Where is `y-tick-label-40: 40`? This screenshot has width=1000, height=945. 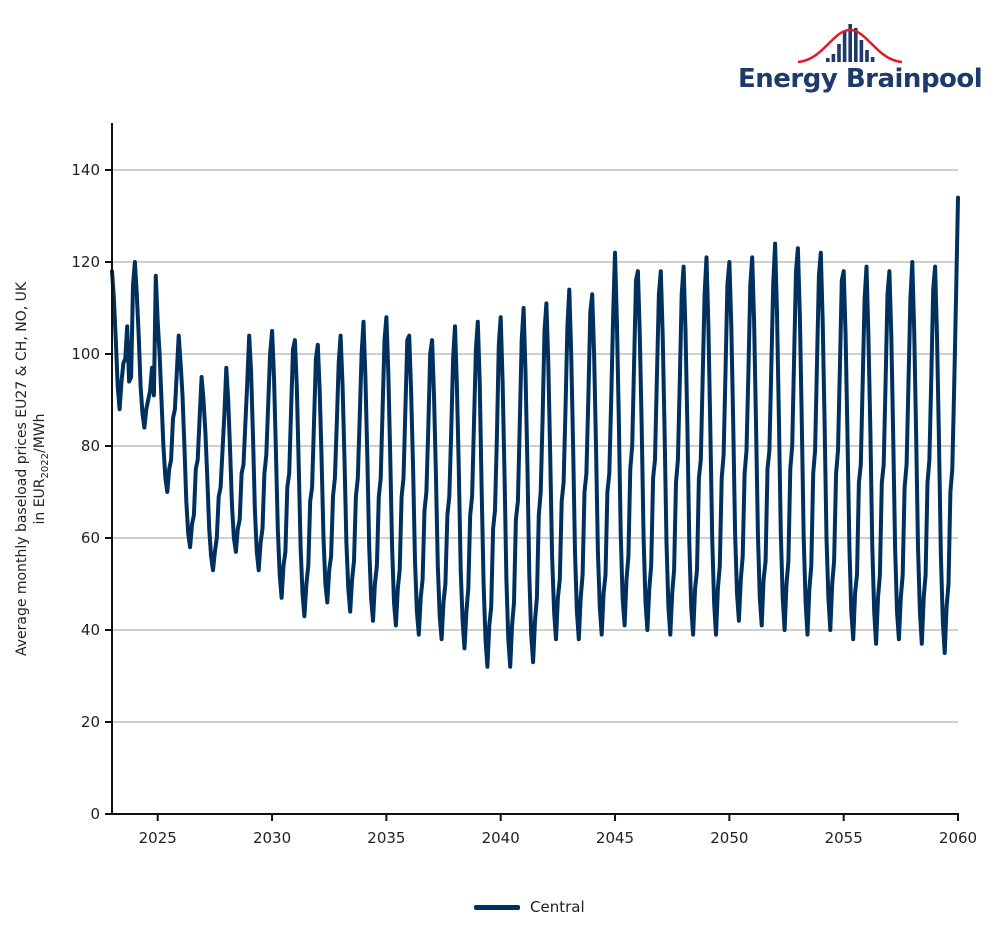 y-tick-label-40: 40 is located at coordinates (90, 630).